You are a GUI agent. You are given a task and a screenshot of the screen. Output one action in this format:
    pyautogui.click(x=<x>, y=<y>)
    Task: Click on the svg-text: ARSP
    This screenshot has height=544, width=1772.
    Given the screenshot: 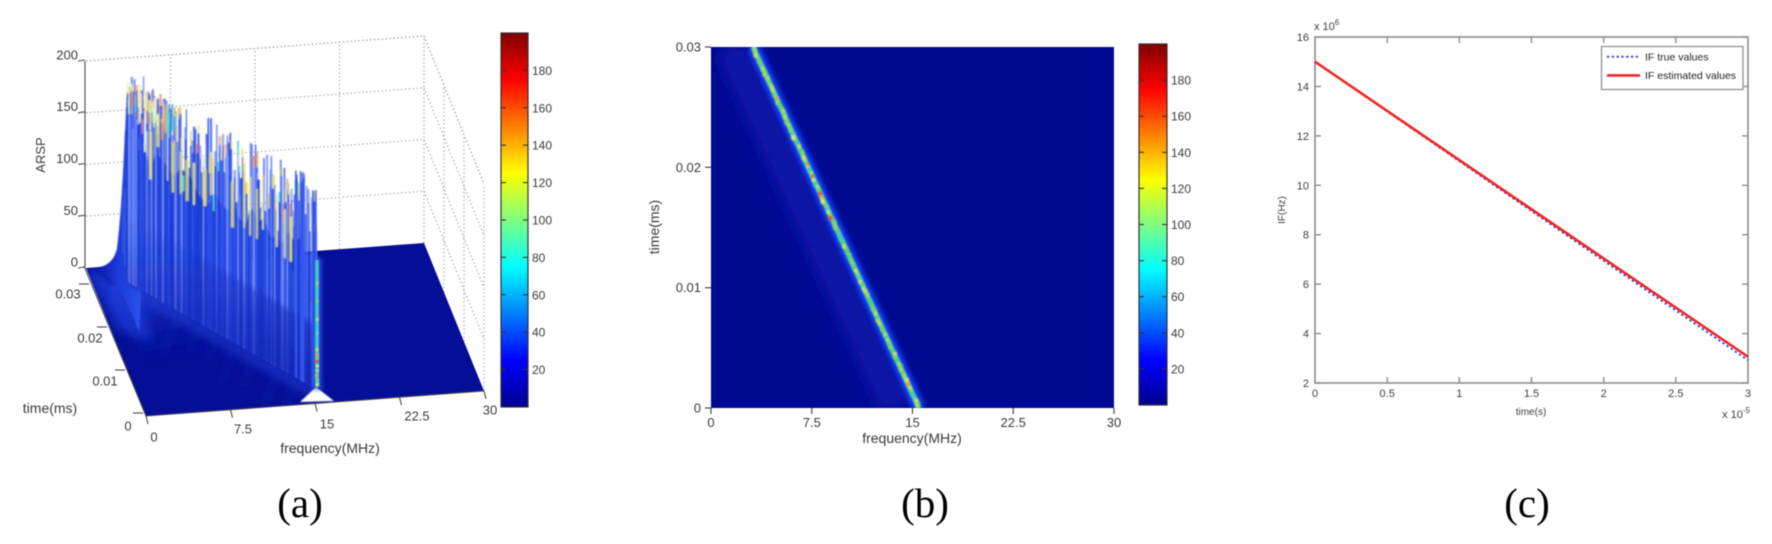 What is the action you would take?
    pyautogui.click(x=40, y=154)
    